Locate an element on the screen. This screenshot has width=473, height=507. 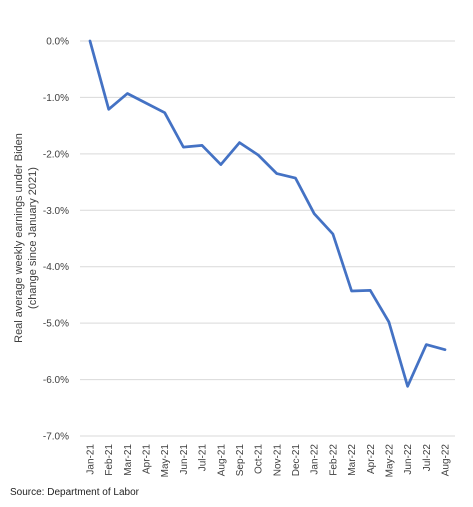
y-tick-label: -3.0% is located at coordinates (56, 211).